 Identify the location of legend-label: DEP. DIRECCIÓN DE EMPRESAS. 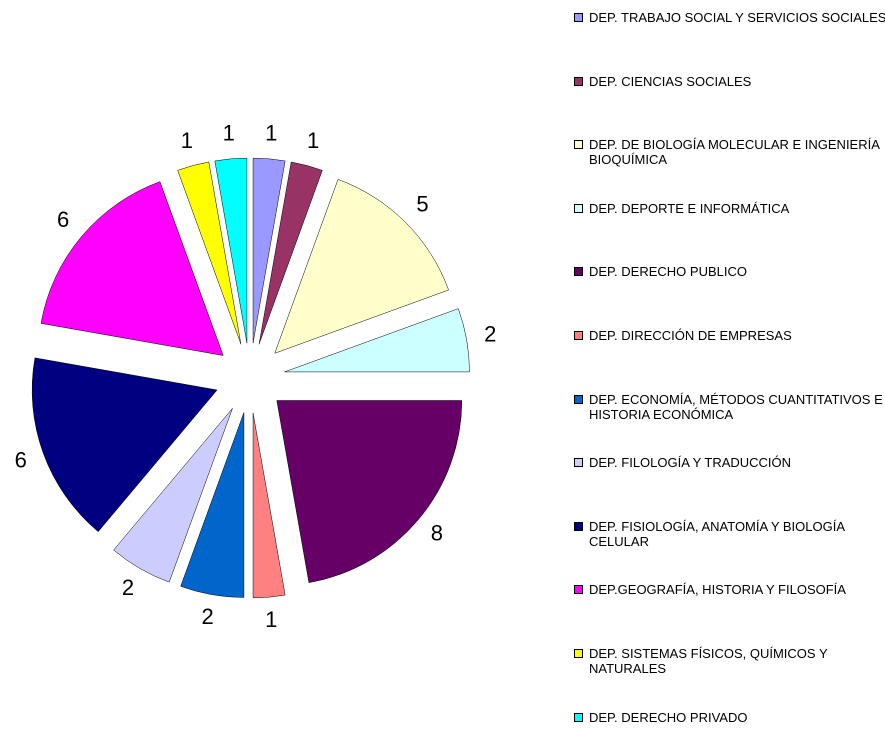
(690, 335).